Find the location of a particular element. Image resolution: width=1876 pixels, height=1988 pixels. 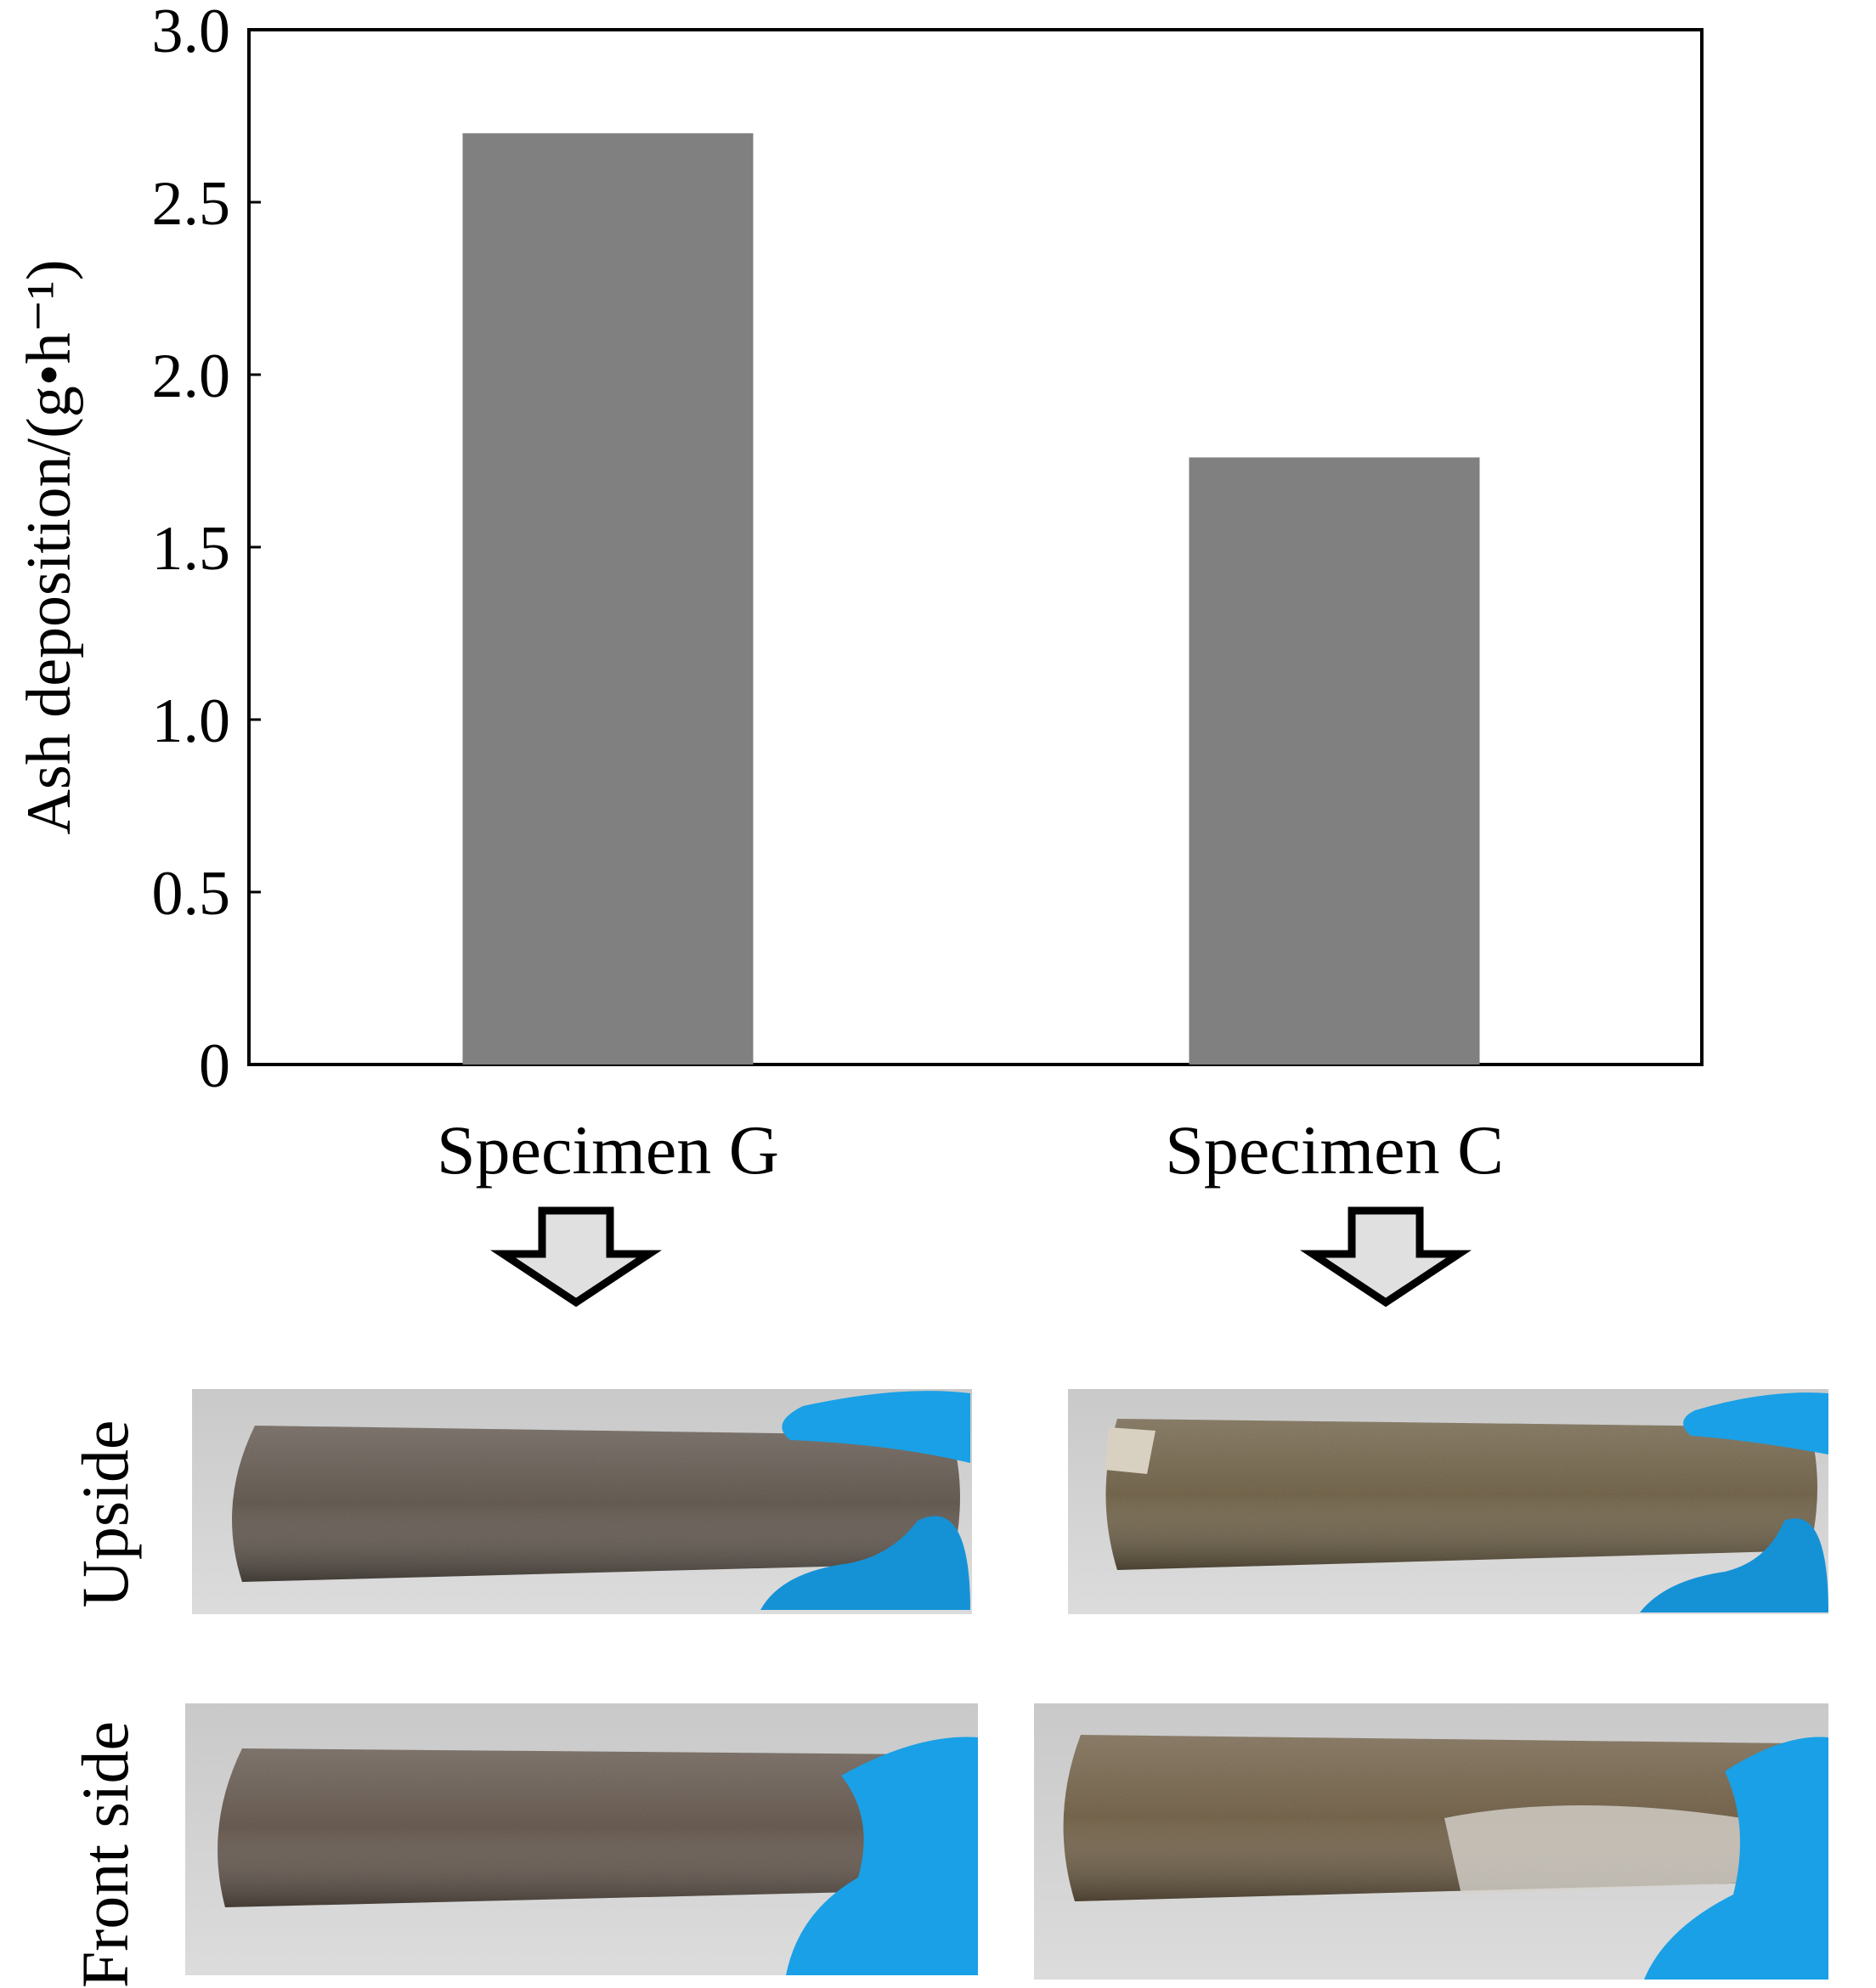

y-tick-label: 2.0 is located at coordinates (191, 376).